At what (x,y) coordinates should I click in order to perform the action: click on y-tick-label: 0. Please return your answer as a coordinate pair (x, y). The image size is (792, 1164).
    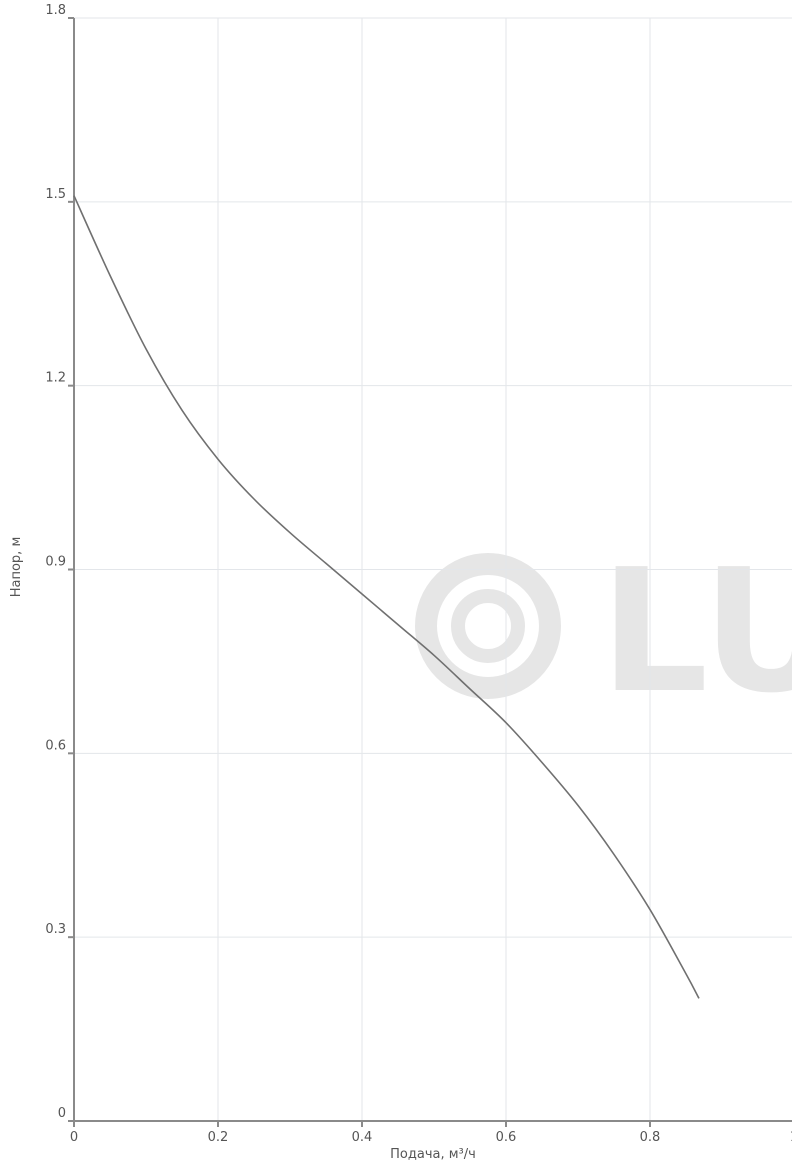
    Looking at the image, I should click on (62, 1113).